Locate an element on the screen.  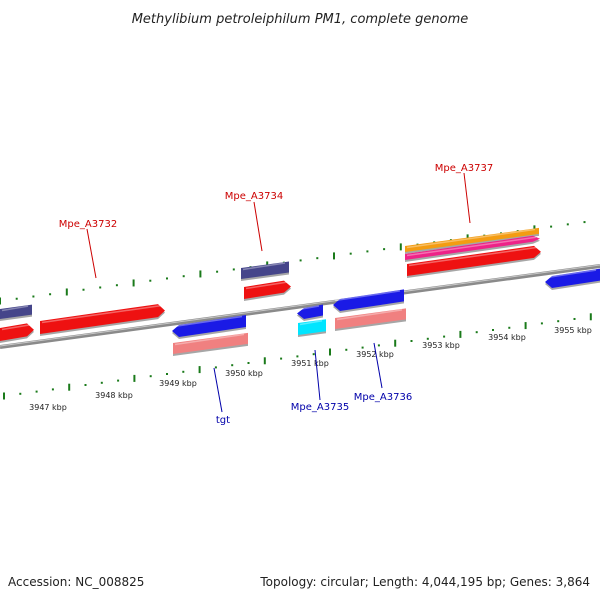
gene-feature-cyan is located at coordinates (312, 328).